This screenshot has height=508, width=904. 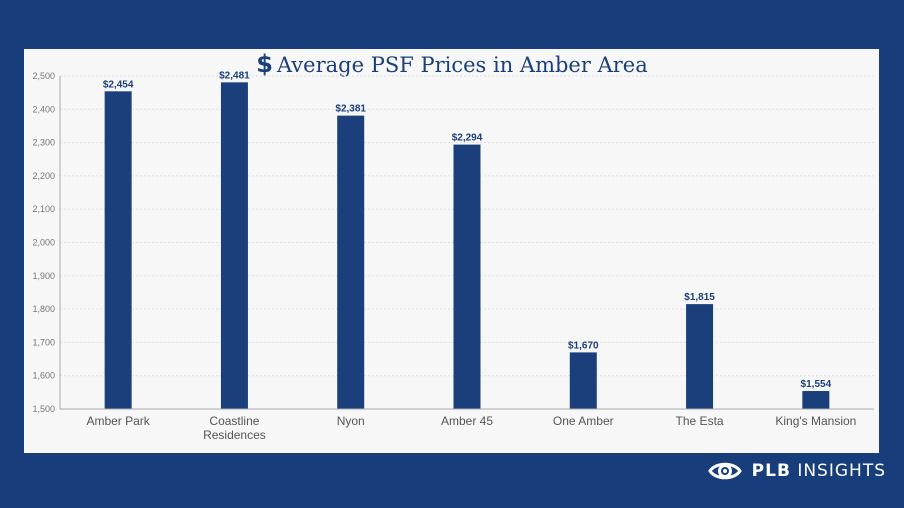 What do you see at coordinates (43, 143) in the screenshot?
I see `y-tick-label: 2,300` at bounding box center [43, 143].